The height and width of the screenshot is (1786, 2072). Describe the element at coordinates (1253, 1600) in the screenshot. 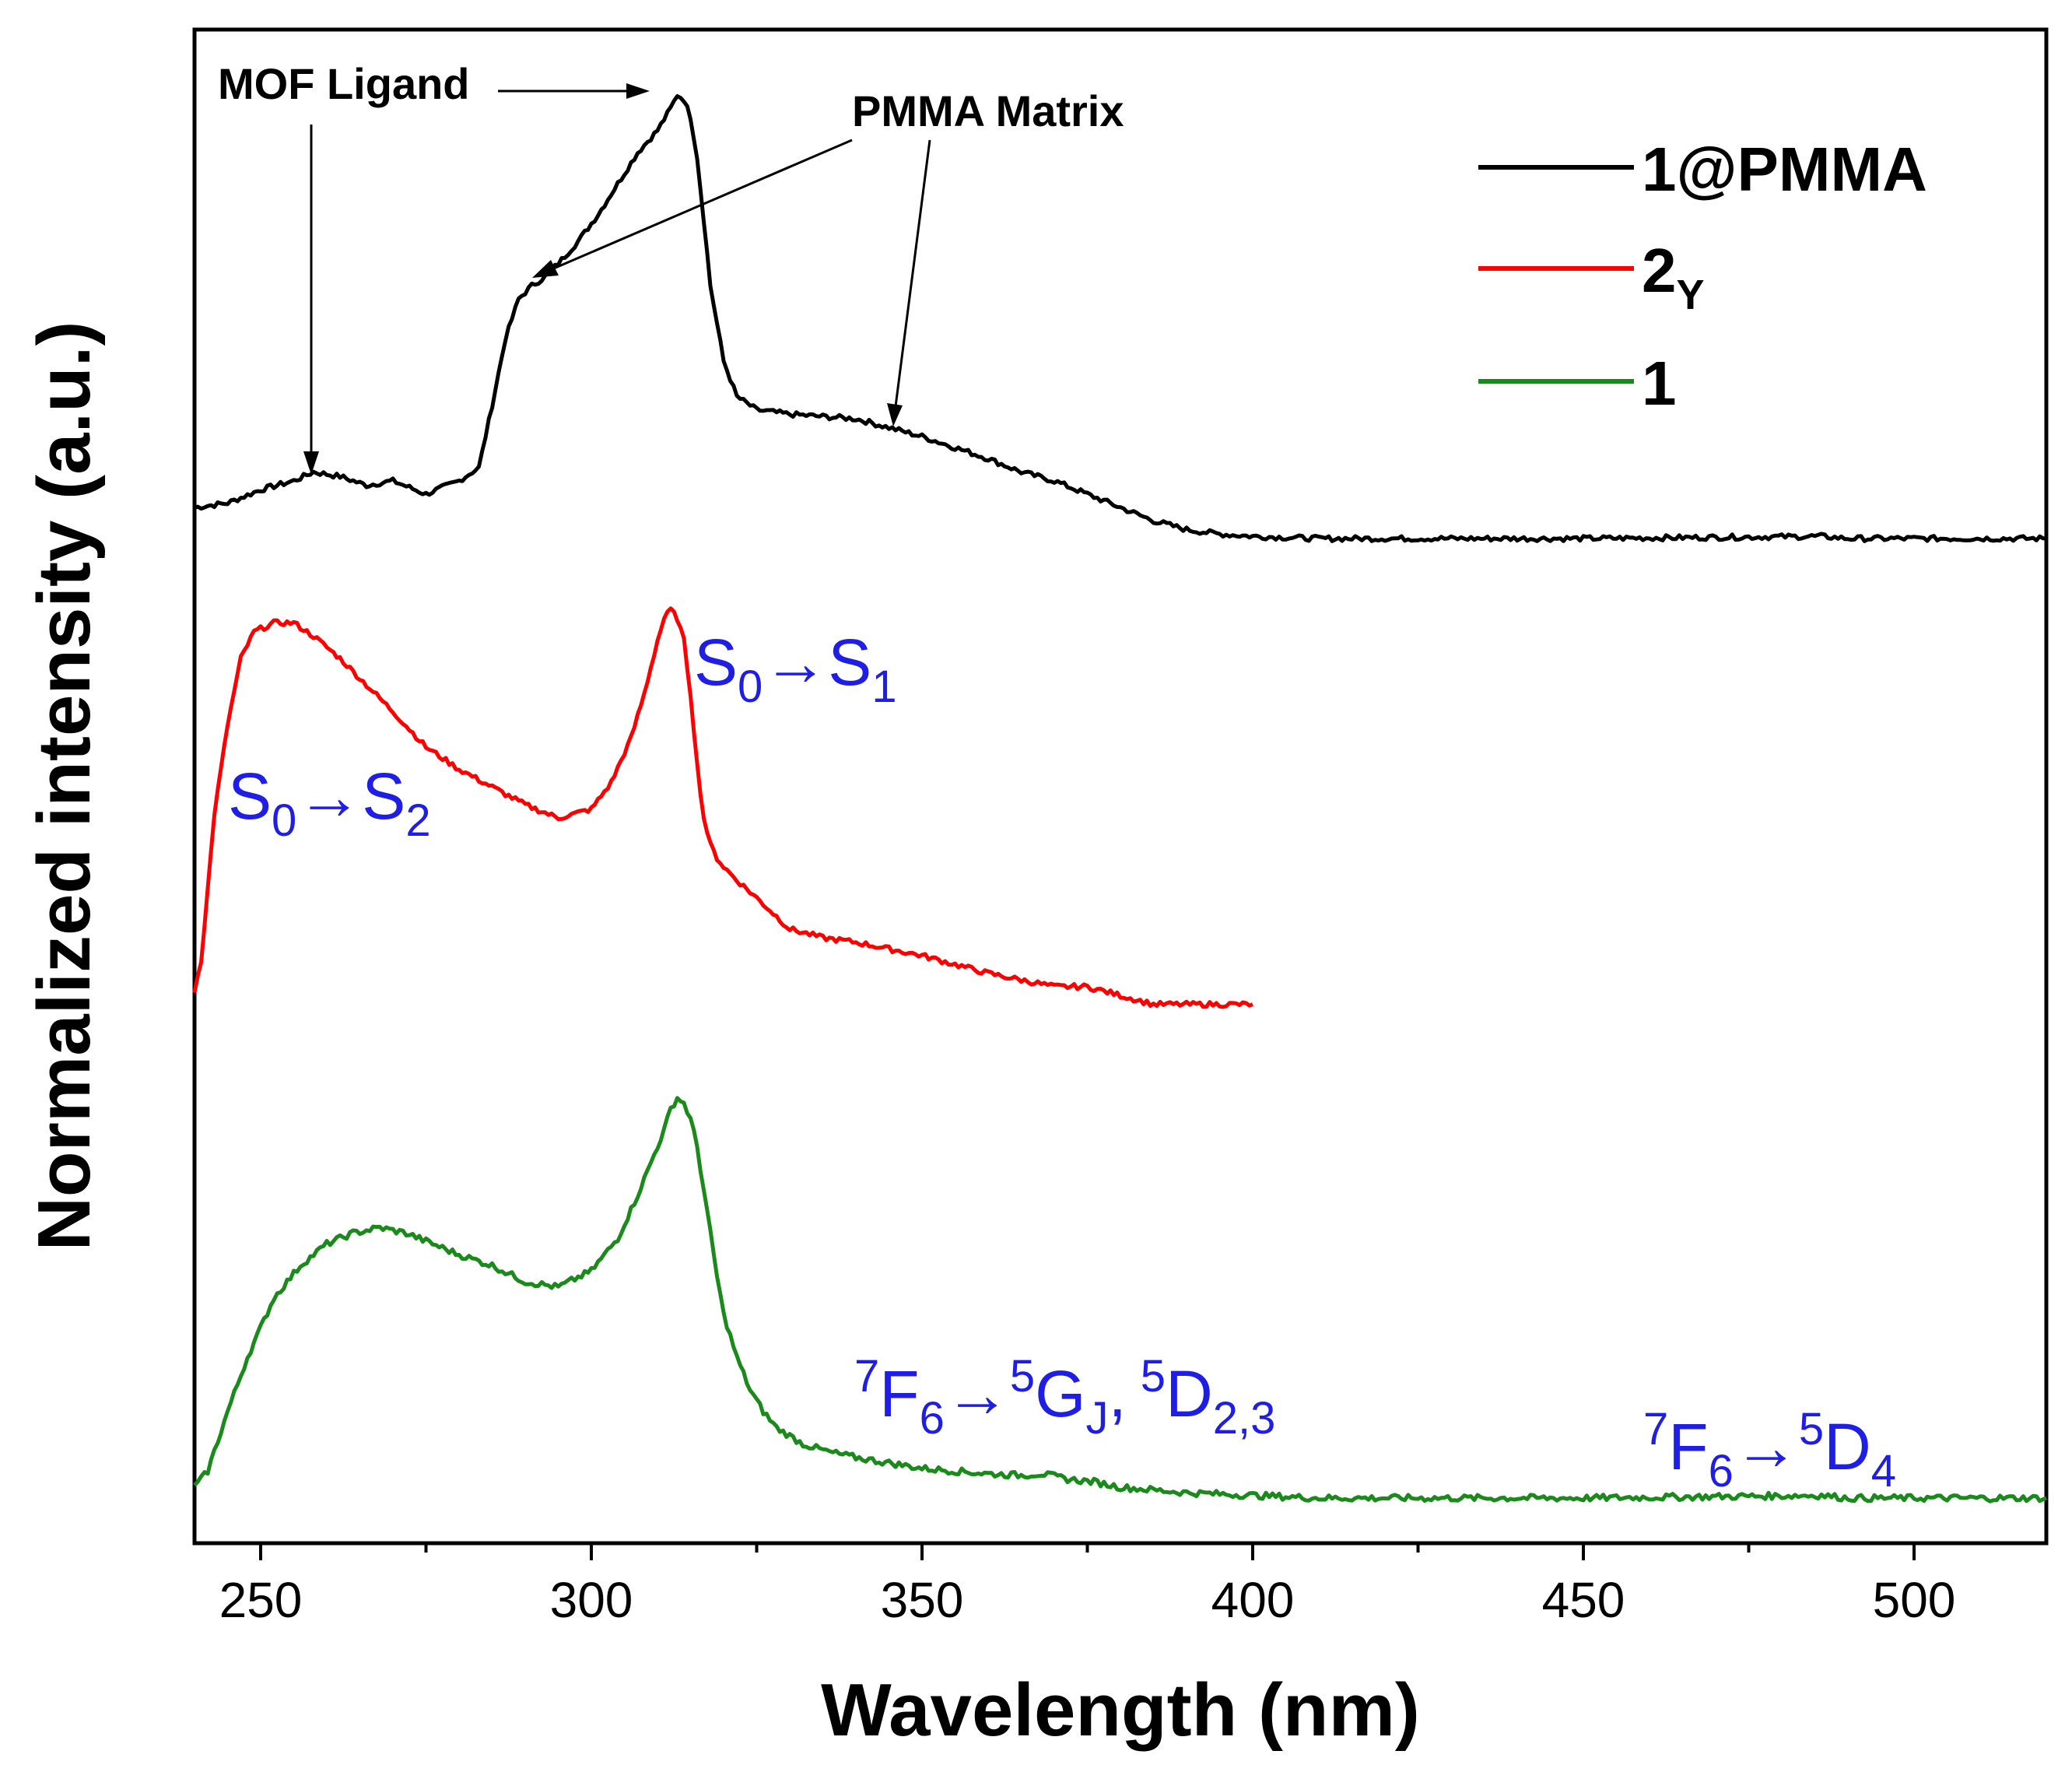

I see `x-tick-label: 400` at that location.